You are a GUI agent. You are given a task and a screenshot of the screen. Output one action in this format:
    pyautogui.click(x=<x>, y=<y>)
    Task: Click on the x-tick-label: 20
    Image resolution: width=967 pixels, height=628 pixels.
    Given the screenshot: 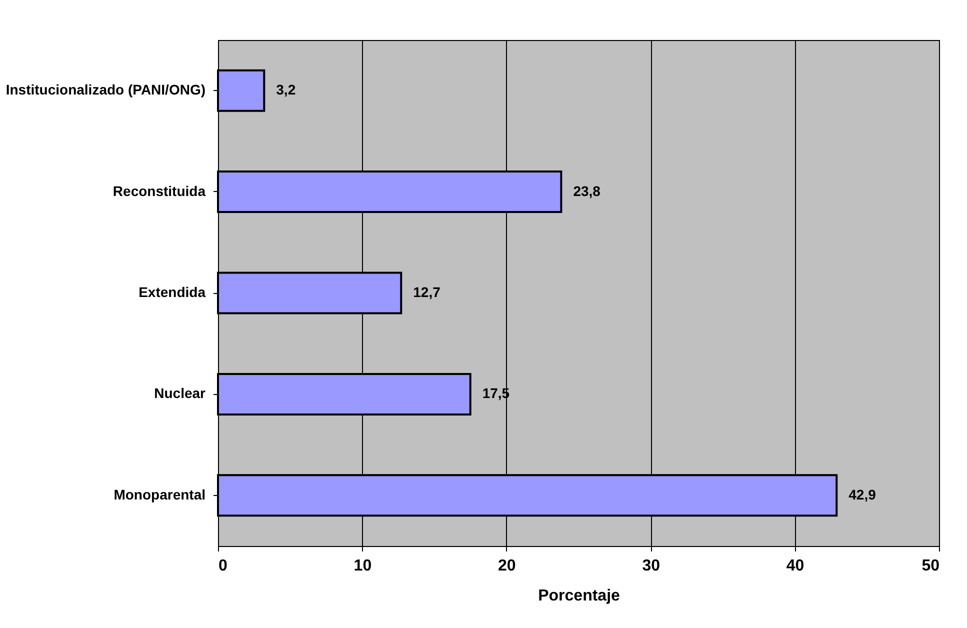 What is the action you would take?
    pyautogui.click(x=507, y=566)
    